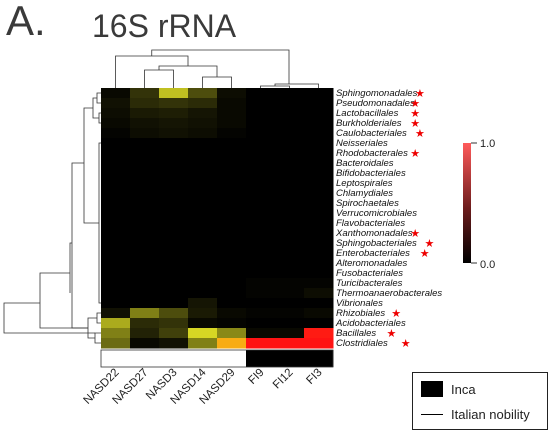  Describe the element at coordinates (376, 213) in the screenshot. I see `row-label: Verrucomicrobiales` at that location.